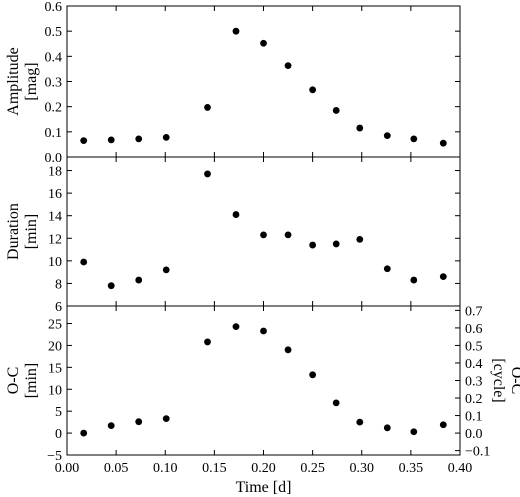 This screenshot has width=520, height=497. What do you see at coordinates (58, 434) in the screenshot?
I see `y-tick-label: 0` at bounding box center [58, 434].